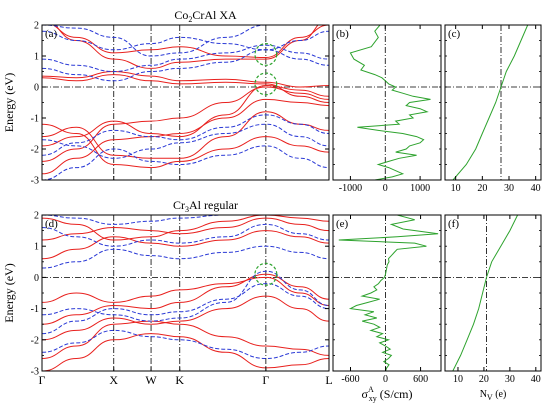 The height and width of the screenshot is (413, 550). I want to click on panel-title: Co2CrAl XA, so click(205, 16).